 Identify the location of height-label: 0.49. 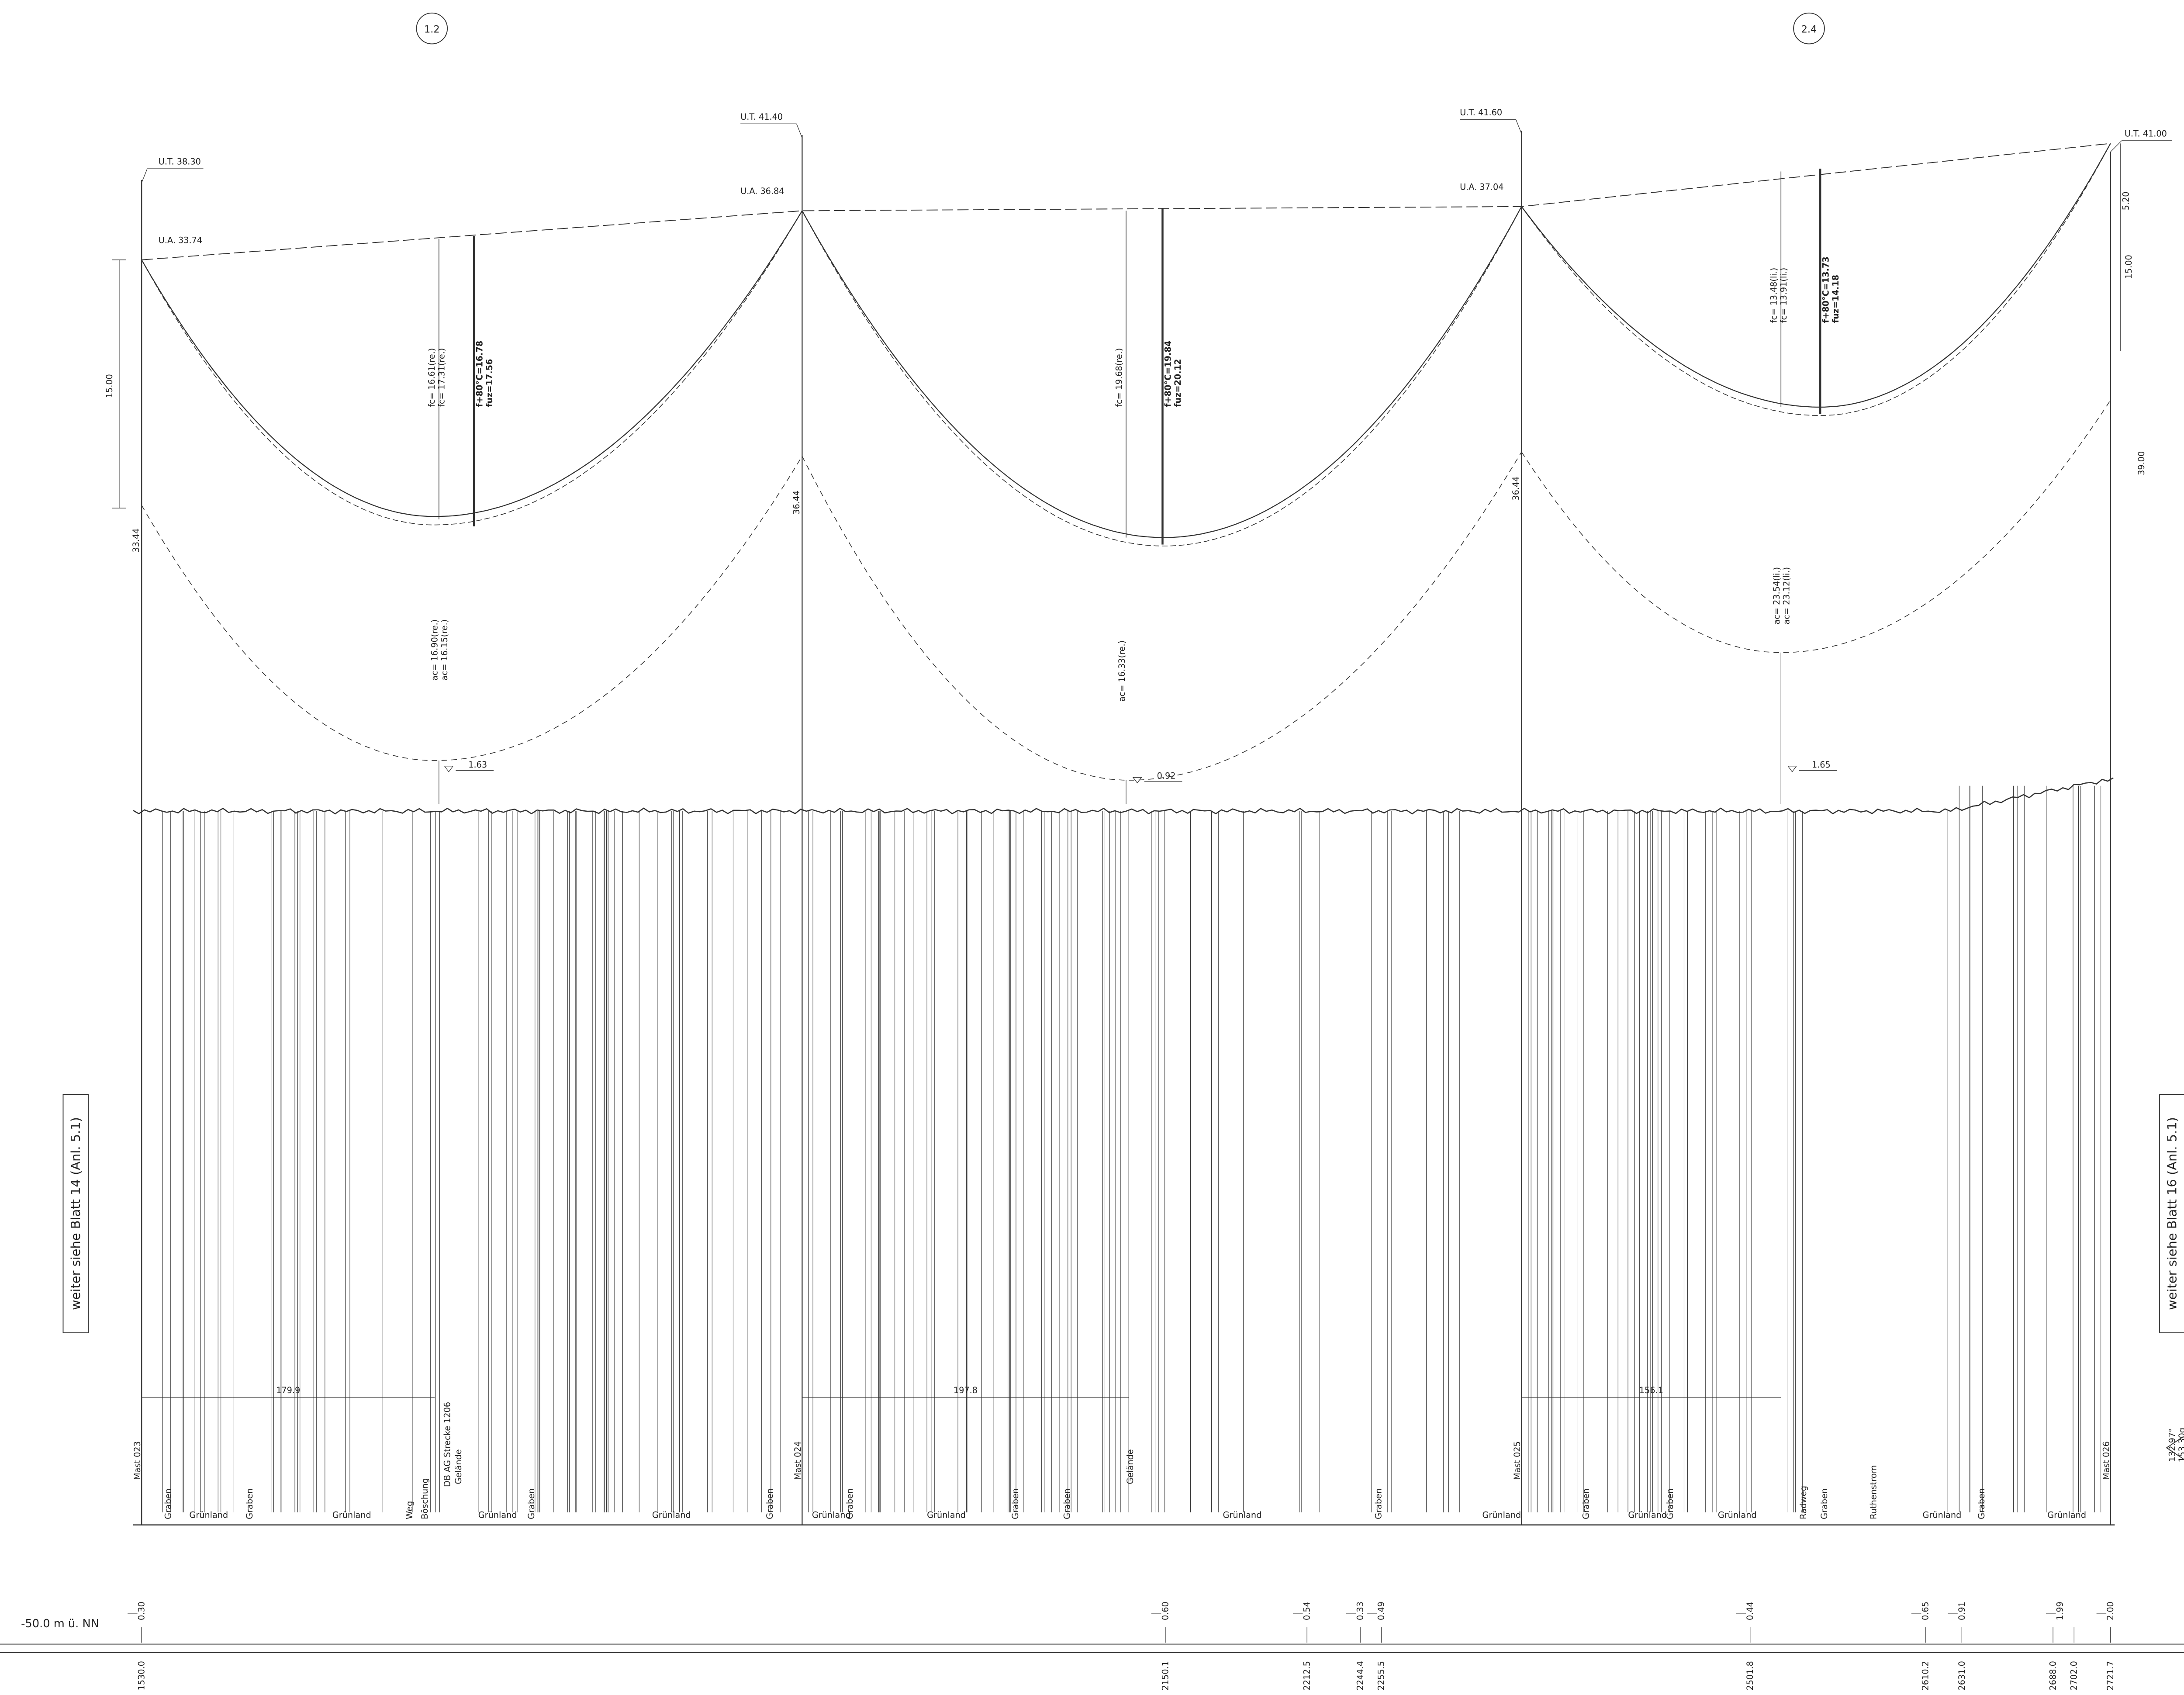
(1381, 1611).